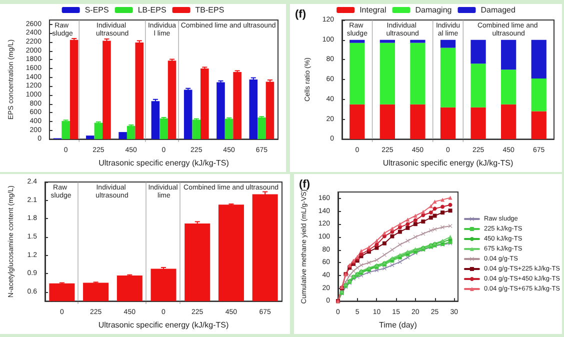 This screenshot has height=337, width=564. Describe the element at coordinates (209, 10) in the screenshot. I see `legend-label: TB-EPS` at that location.